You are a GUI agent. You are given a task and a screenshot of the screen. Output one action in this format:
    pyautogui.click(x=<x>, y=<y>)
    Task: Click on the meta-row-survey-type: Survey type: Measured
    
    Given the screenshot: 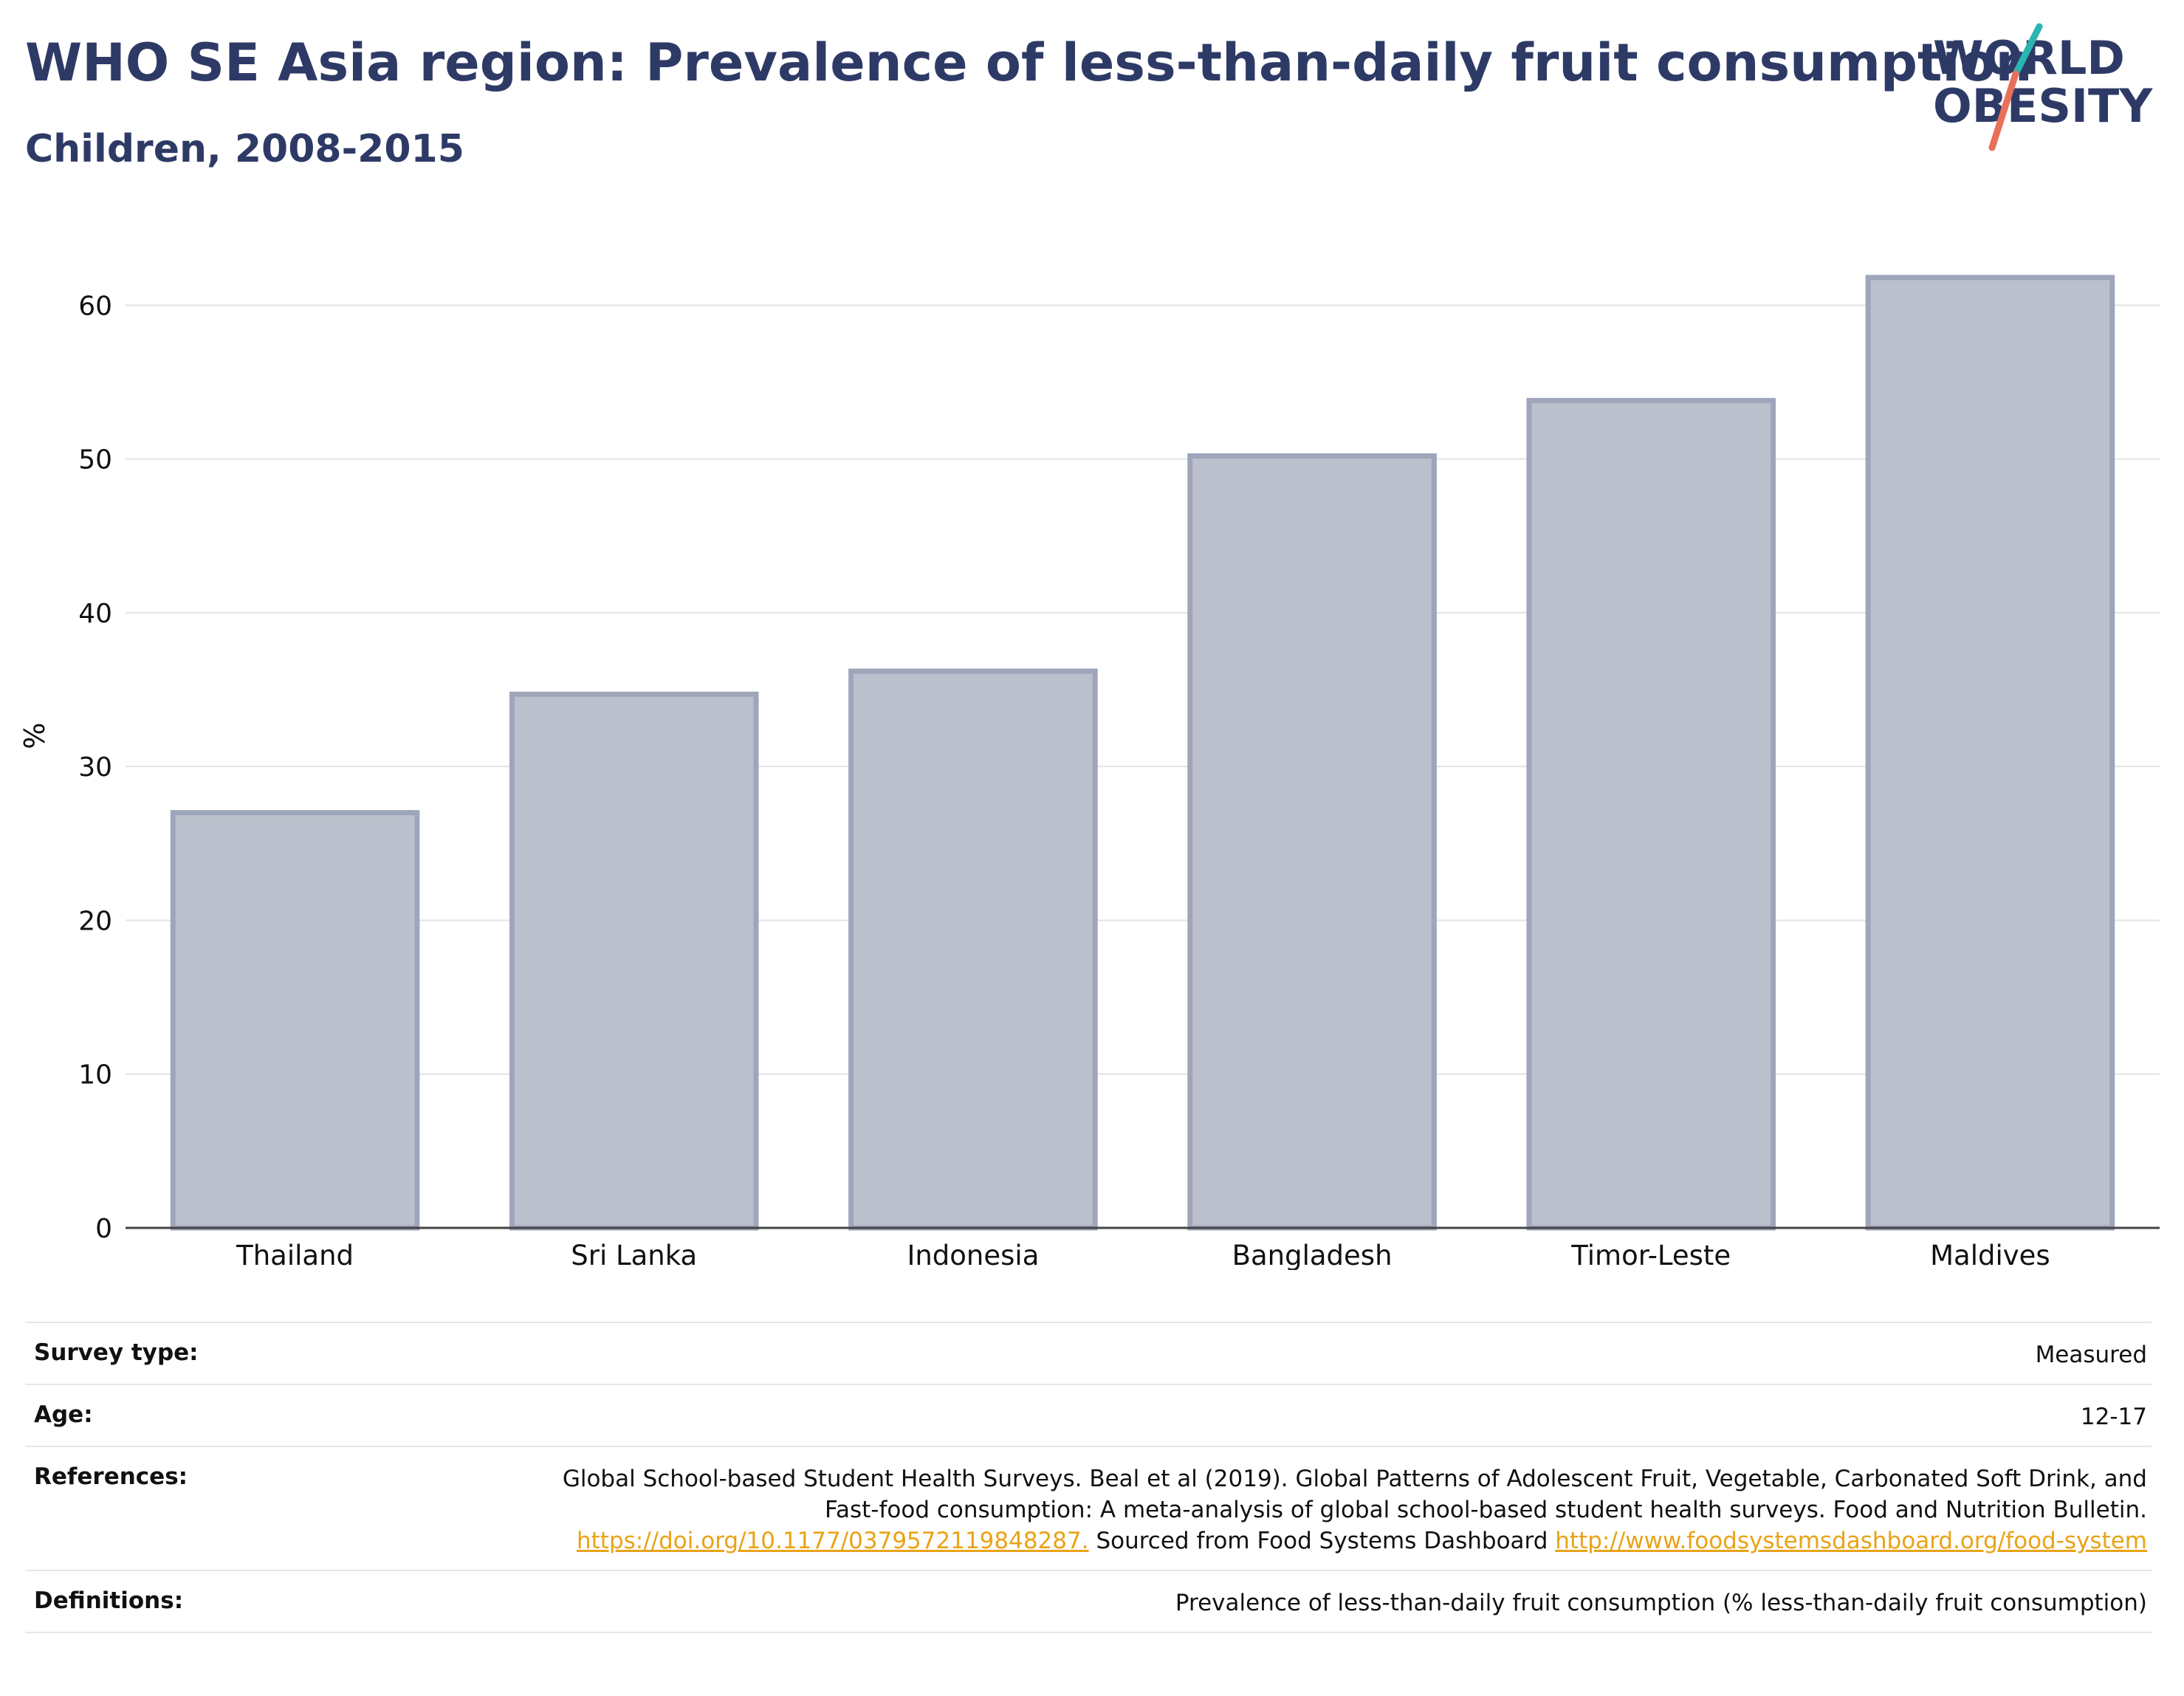 What is the action you would take?
    pyautogui.click(x=1089, y=1353)
    